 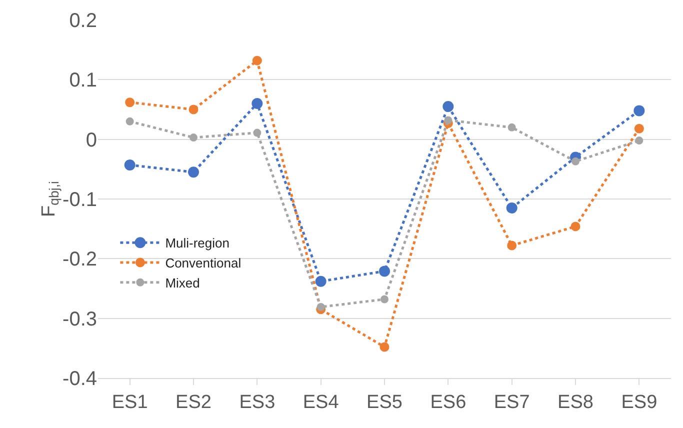 What do you see at coordinates (79, 319) in the screenshot?
I see `y-tick-label: -0.3` at bounding box center [79, 319].